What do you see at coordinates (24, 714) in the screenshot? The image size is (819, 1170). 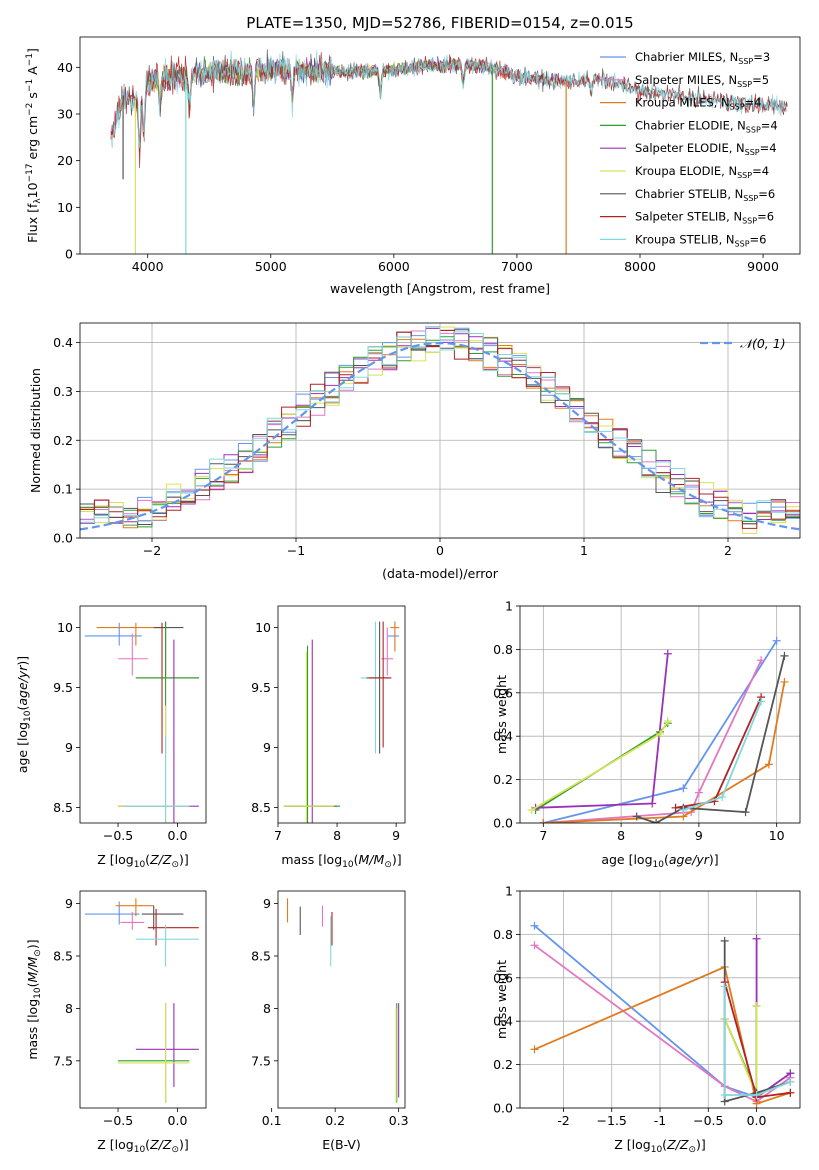 I see `ylabel: age [log10(age/yr)]` at bounding box center [24, 714].